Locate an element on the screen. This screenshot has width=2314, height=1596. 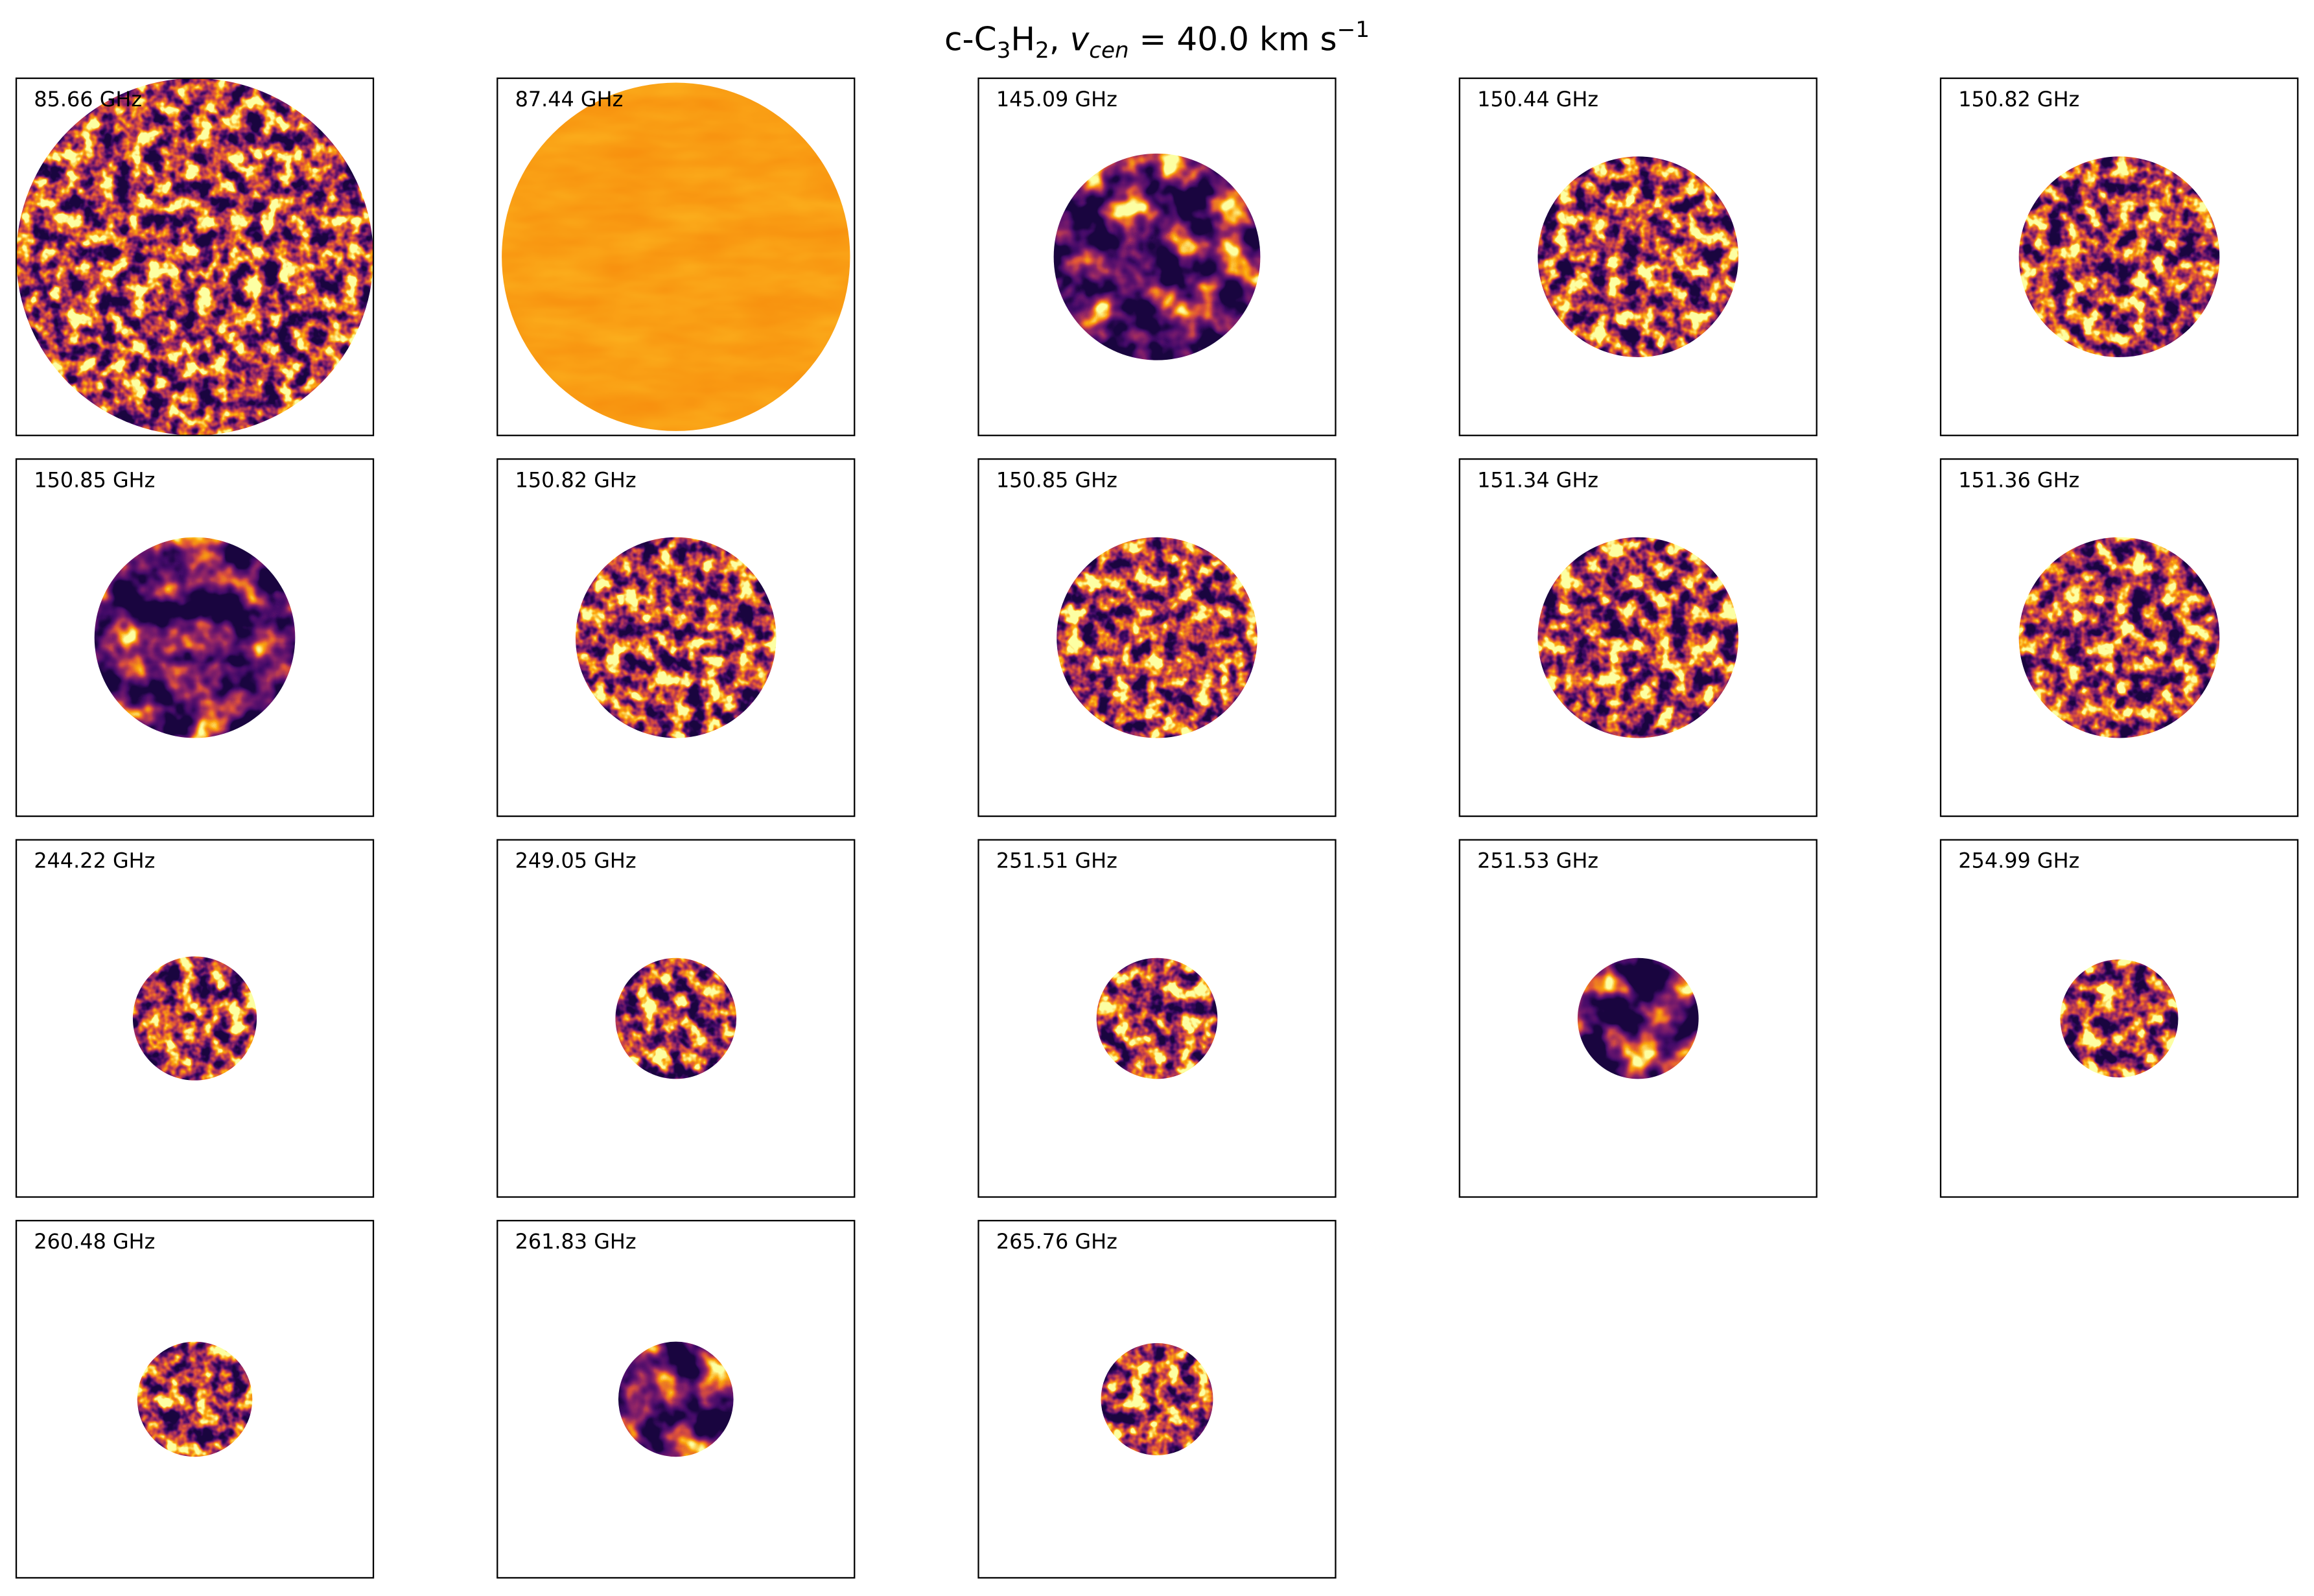
panel-label: 85.66 GHz is located at coordinates (88, 99).